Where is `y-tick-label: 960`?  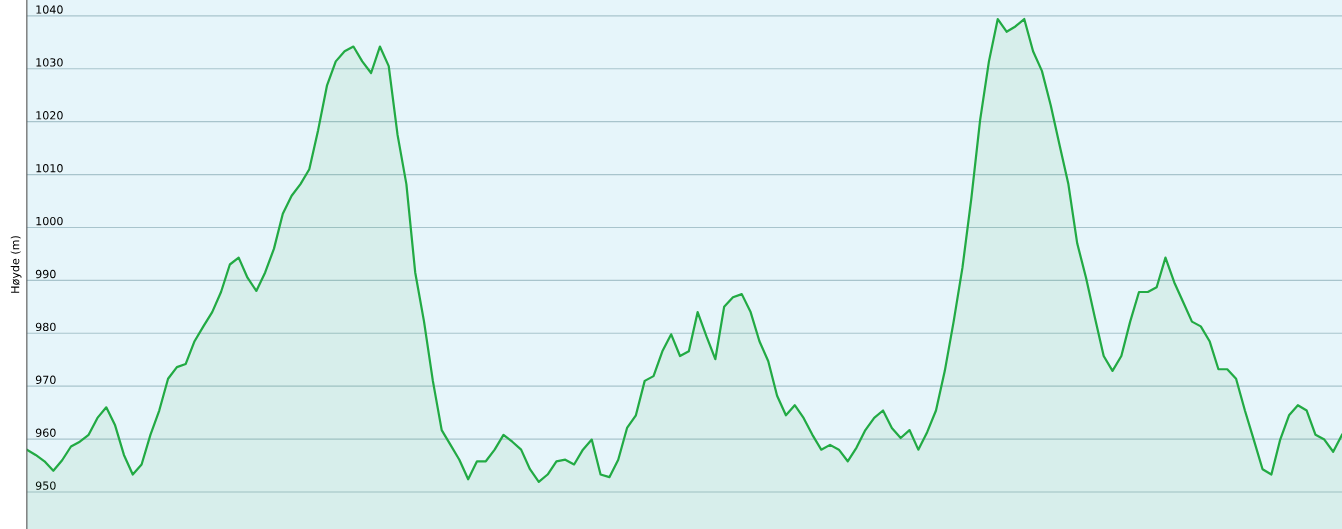
y-tick-label: 960 is located at coordinates (45, 432).